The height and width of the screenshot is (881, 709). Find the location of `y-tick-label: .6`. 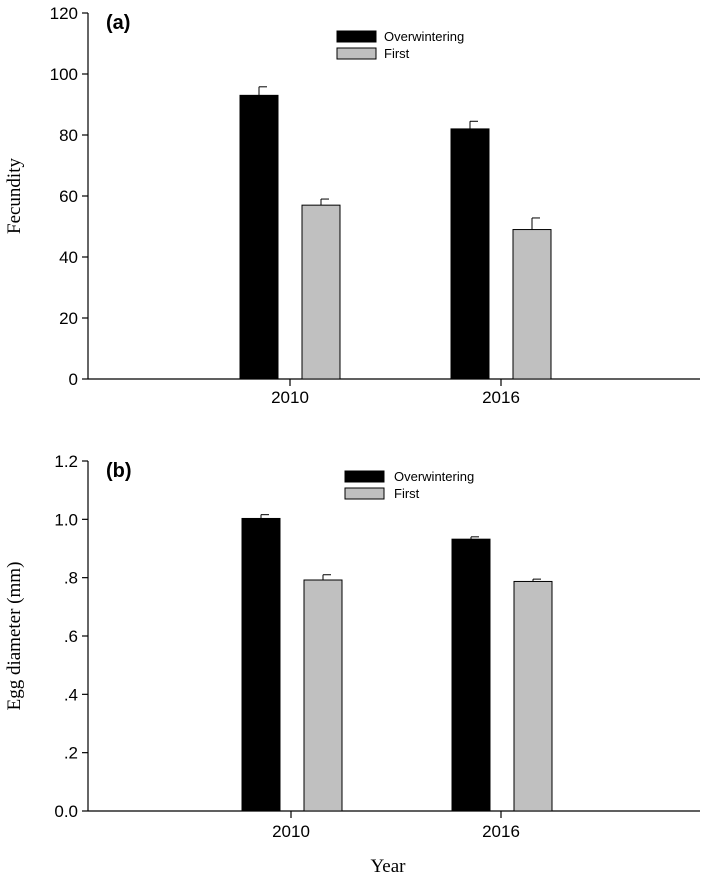

y-tick-label: .6 is located at coordinates (71, 636).